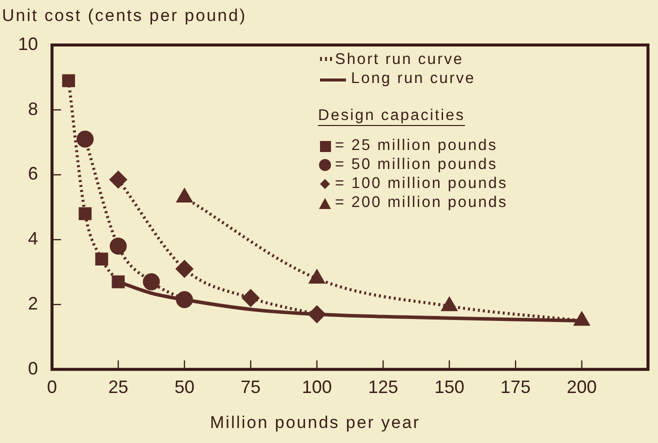 The width and height of the screenshot is (658, 443). Describe the element at coordinates (52, 387) in the screenshot. I see `x-tick-label: 0` at that location.